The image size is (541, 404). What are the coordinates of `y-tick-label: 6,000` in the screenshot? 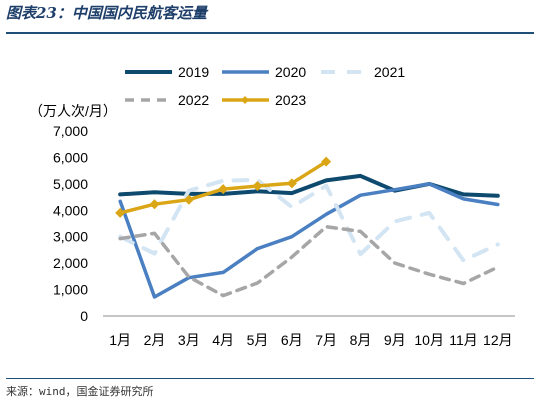 It's located at (70, 157).